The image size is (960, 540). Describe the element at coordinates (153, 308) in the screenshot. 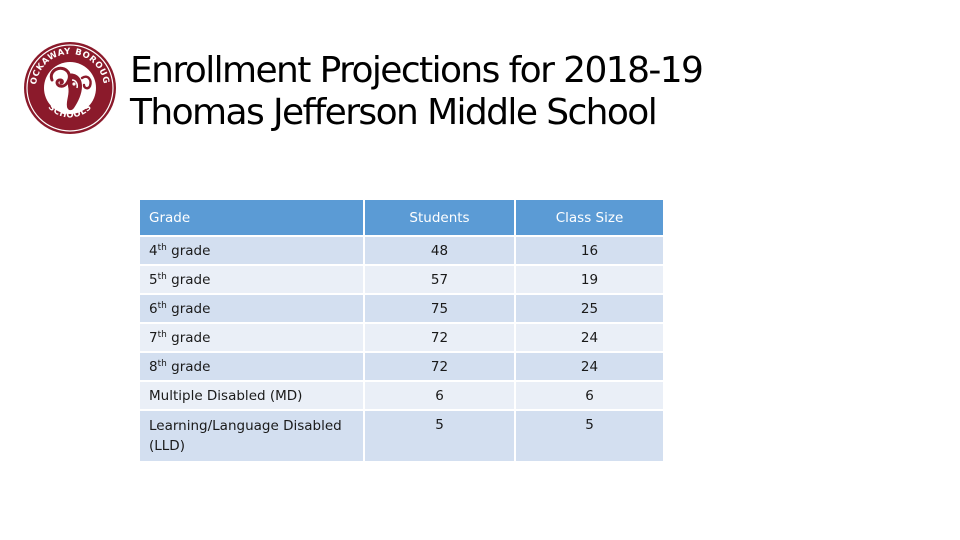

I see `grade-number: 6` at that location.